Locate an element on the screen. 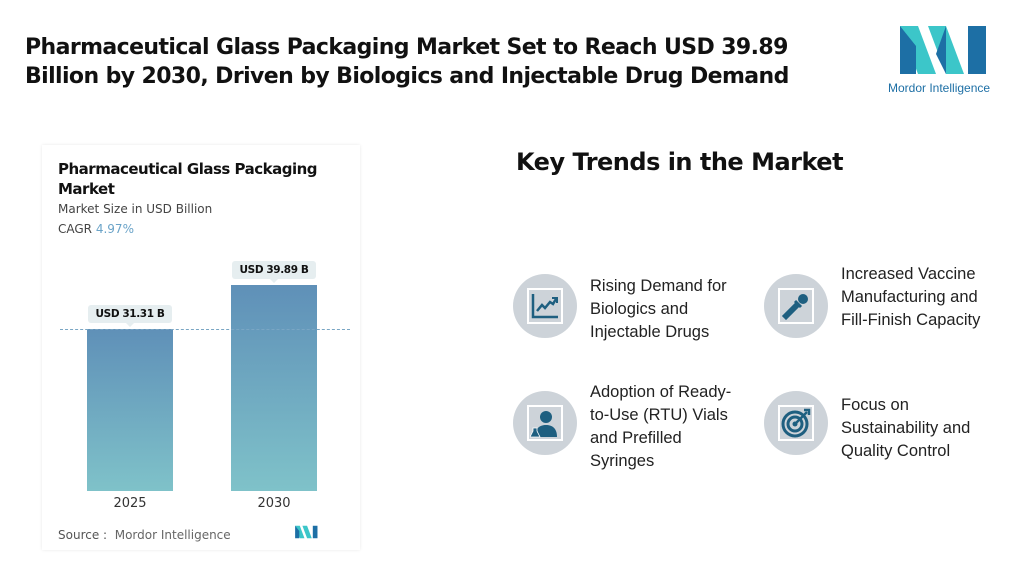  cagr: CAGR 4.97% is located at coordinates (96, 229).